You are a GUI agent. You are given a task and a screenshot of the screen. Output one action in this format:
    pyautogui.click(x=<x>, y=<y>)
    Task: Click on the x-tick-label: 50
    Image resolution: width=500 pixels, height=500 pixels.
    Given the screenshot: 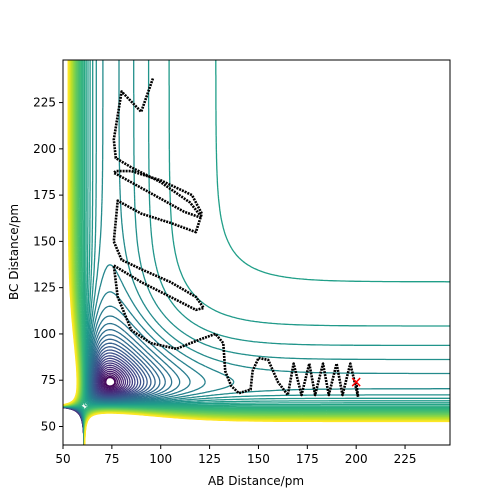 What is the action you would take?
    pyautogui.click(x=62, y=459)
    